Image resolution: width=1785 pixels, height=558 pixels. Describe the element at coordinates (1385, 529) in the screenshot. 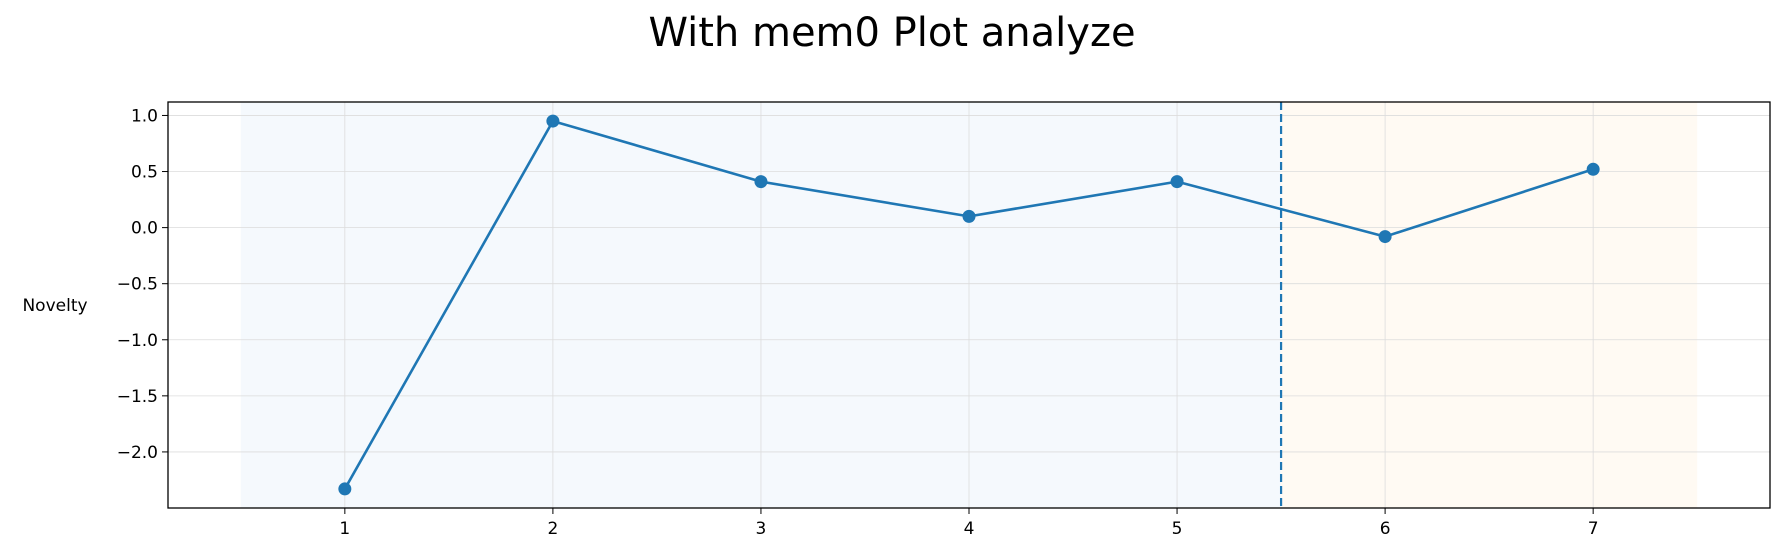

I see `x-tick-label-6: 6` at that location.